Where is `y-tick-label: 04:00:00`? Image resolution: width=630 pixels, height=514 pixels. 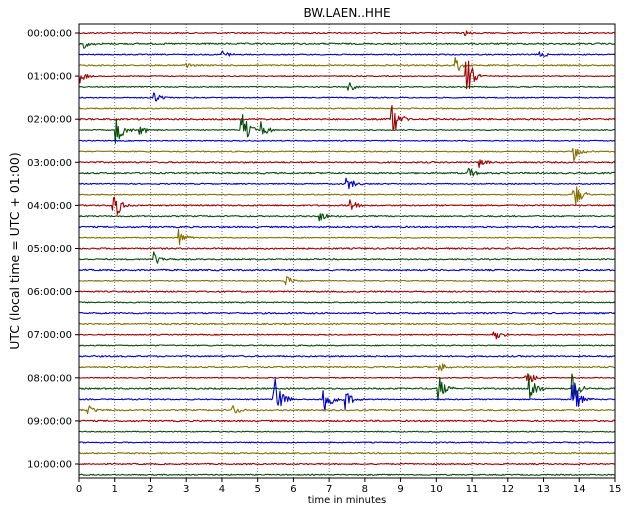
y-tick-label: 04:00:00 is located at coordinates (49, 206).